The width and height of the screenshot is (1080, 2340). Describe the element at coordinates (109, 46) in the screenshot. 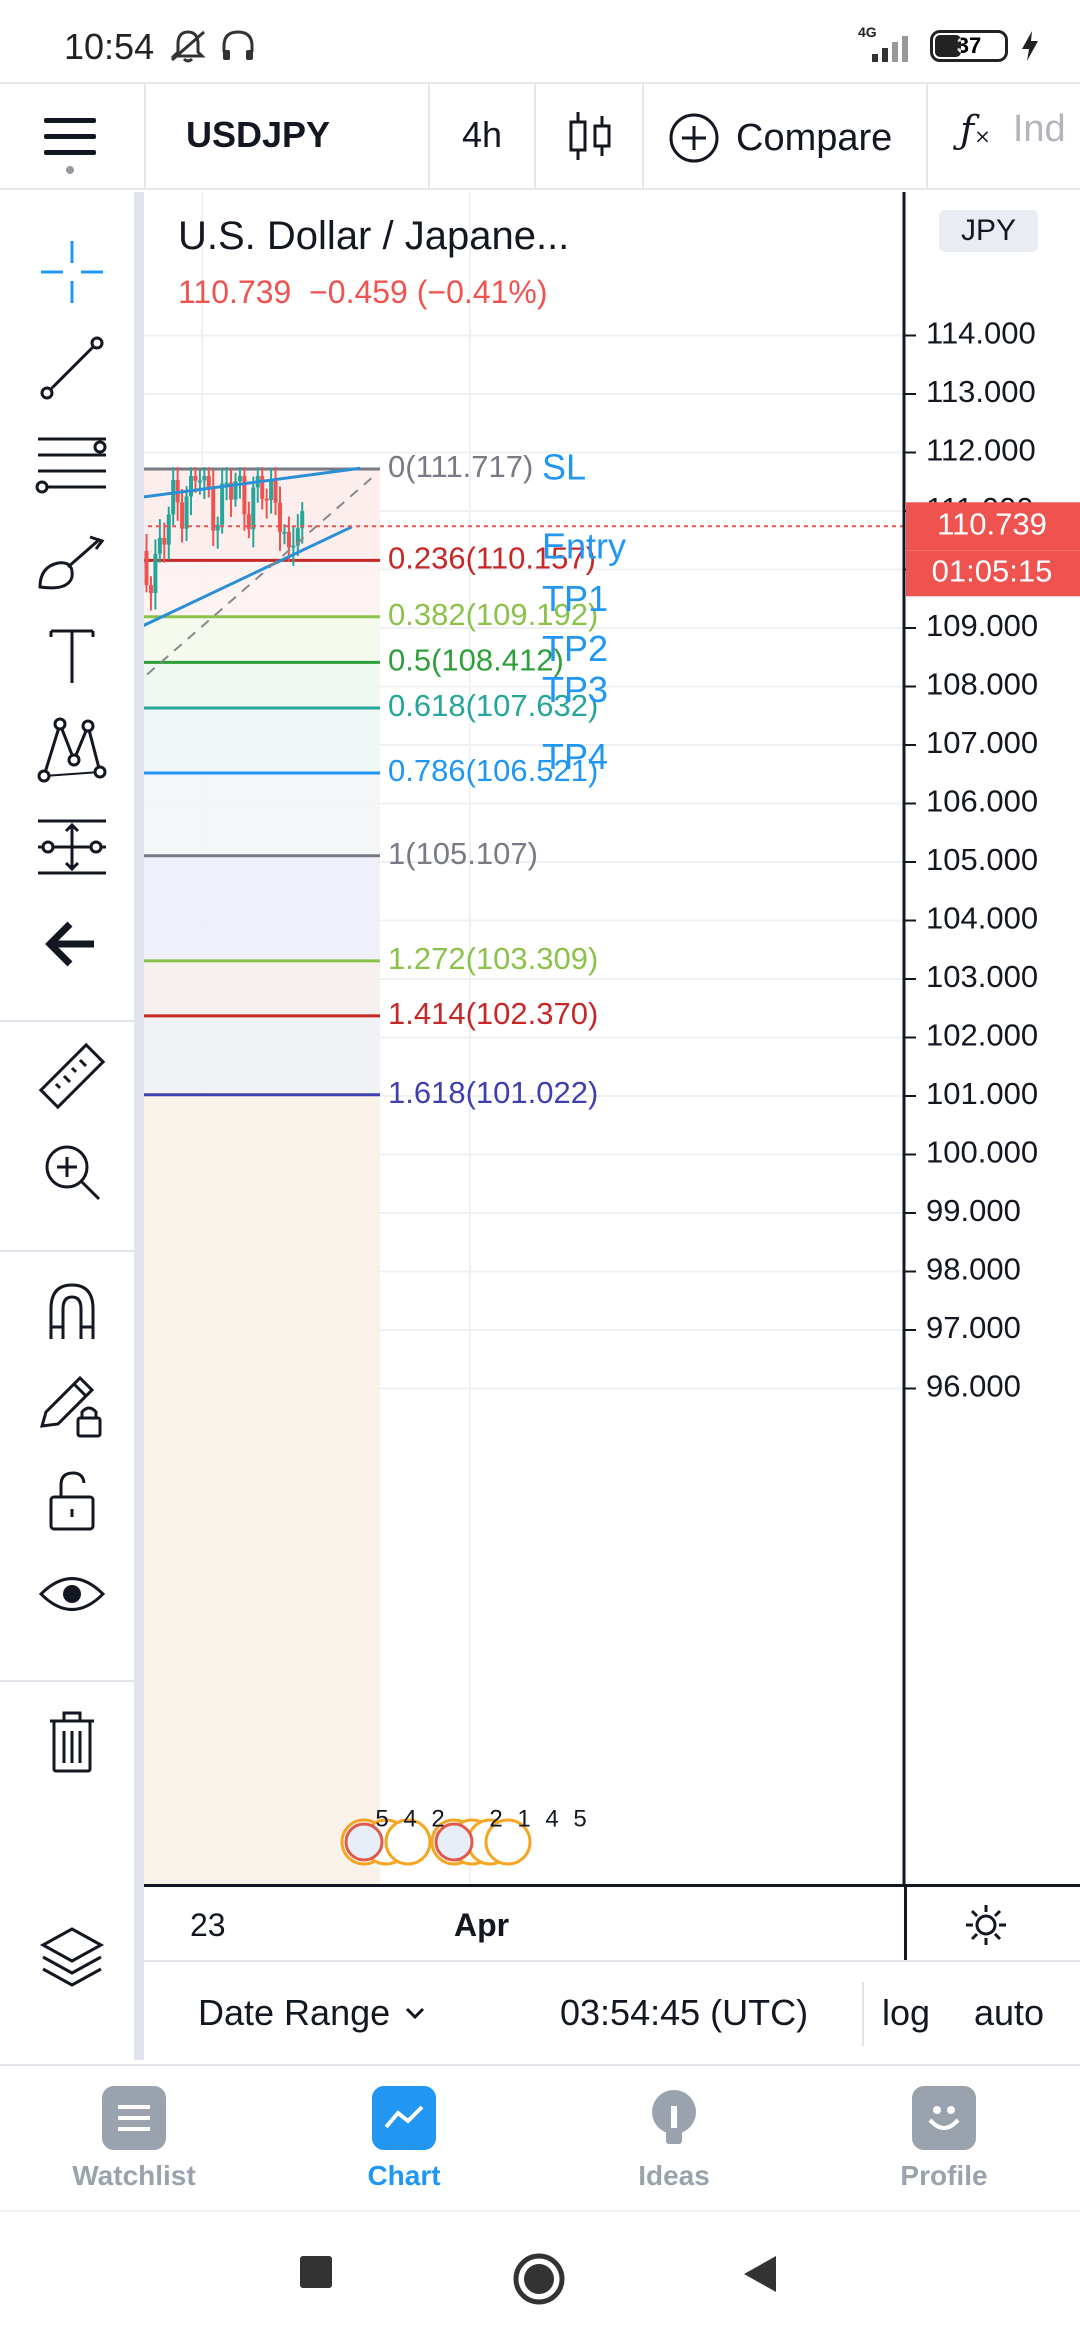

I see `status-time: 10:54` at that location.